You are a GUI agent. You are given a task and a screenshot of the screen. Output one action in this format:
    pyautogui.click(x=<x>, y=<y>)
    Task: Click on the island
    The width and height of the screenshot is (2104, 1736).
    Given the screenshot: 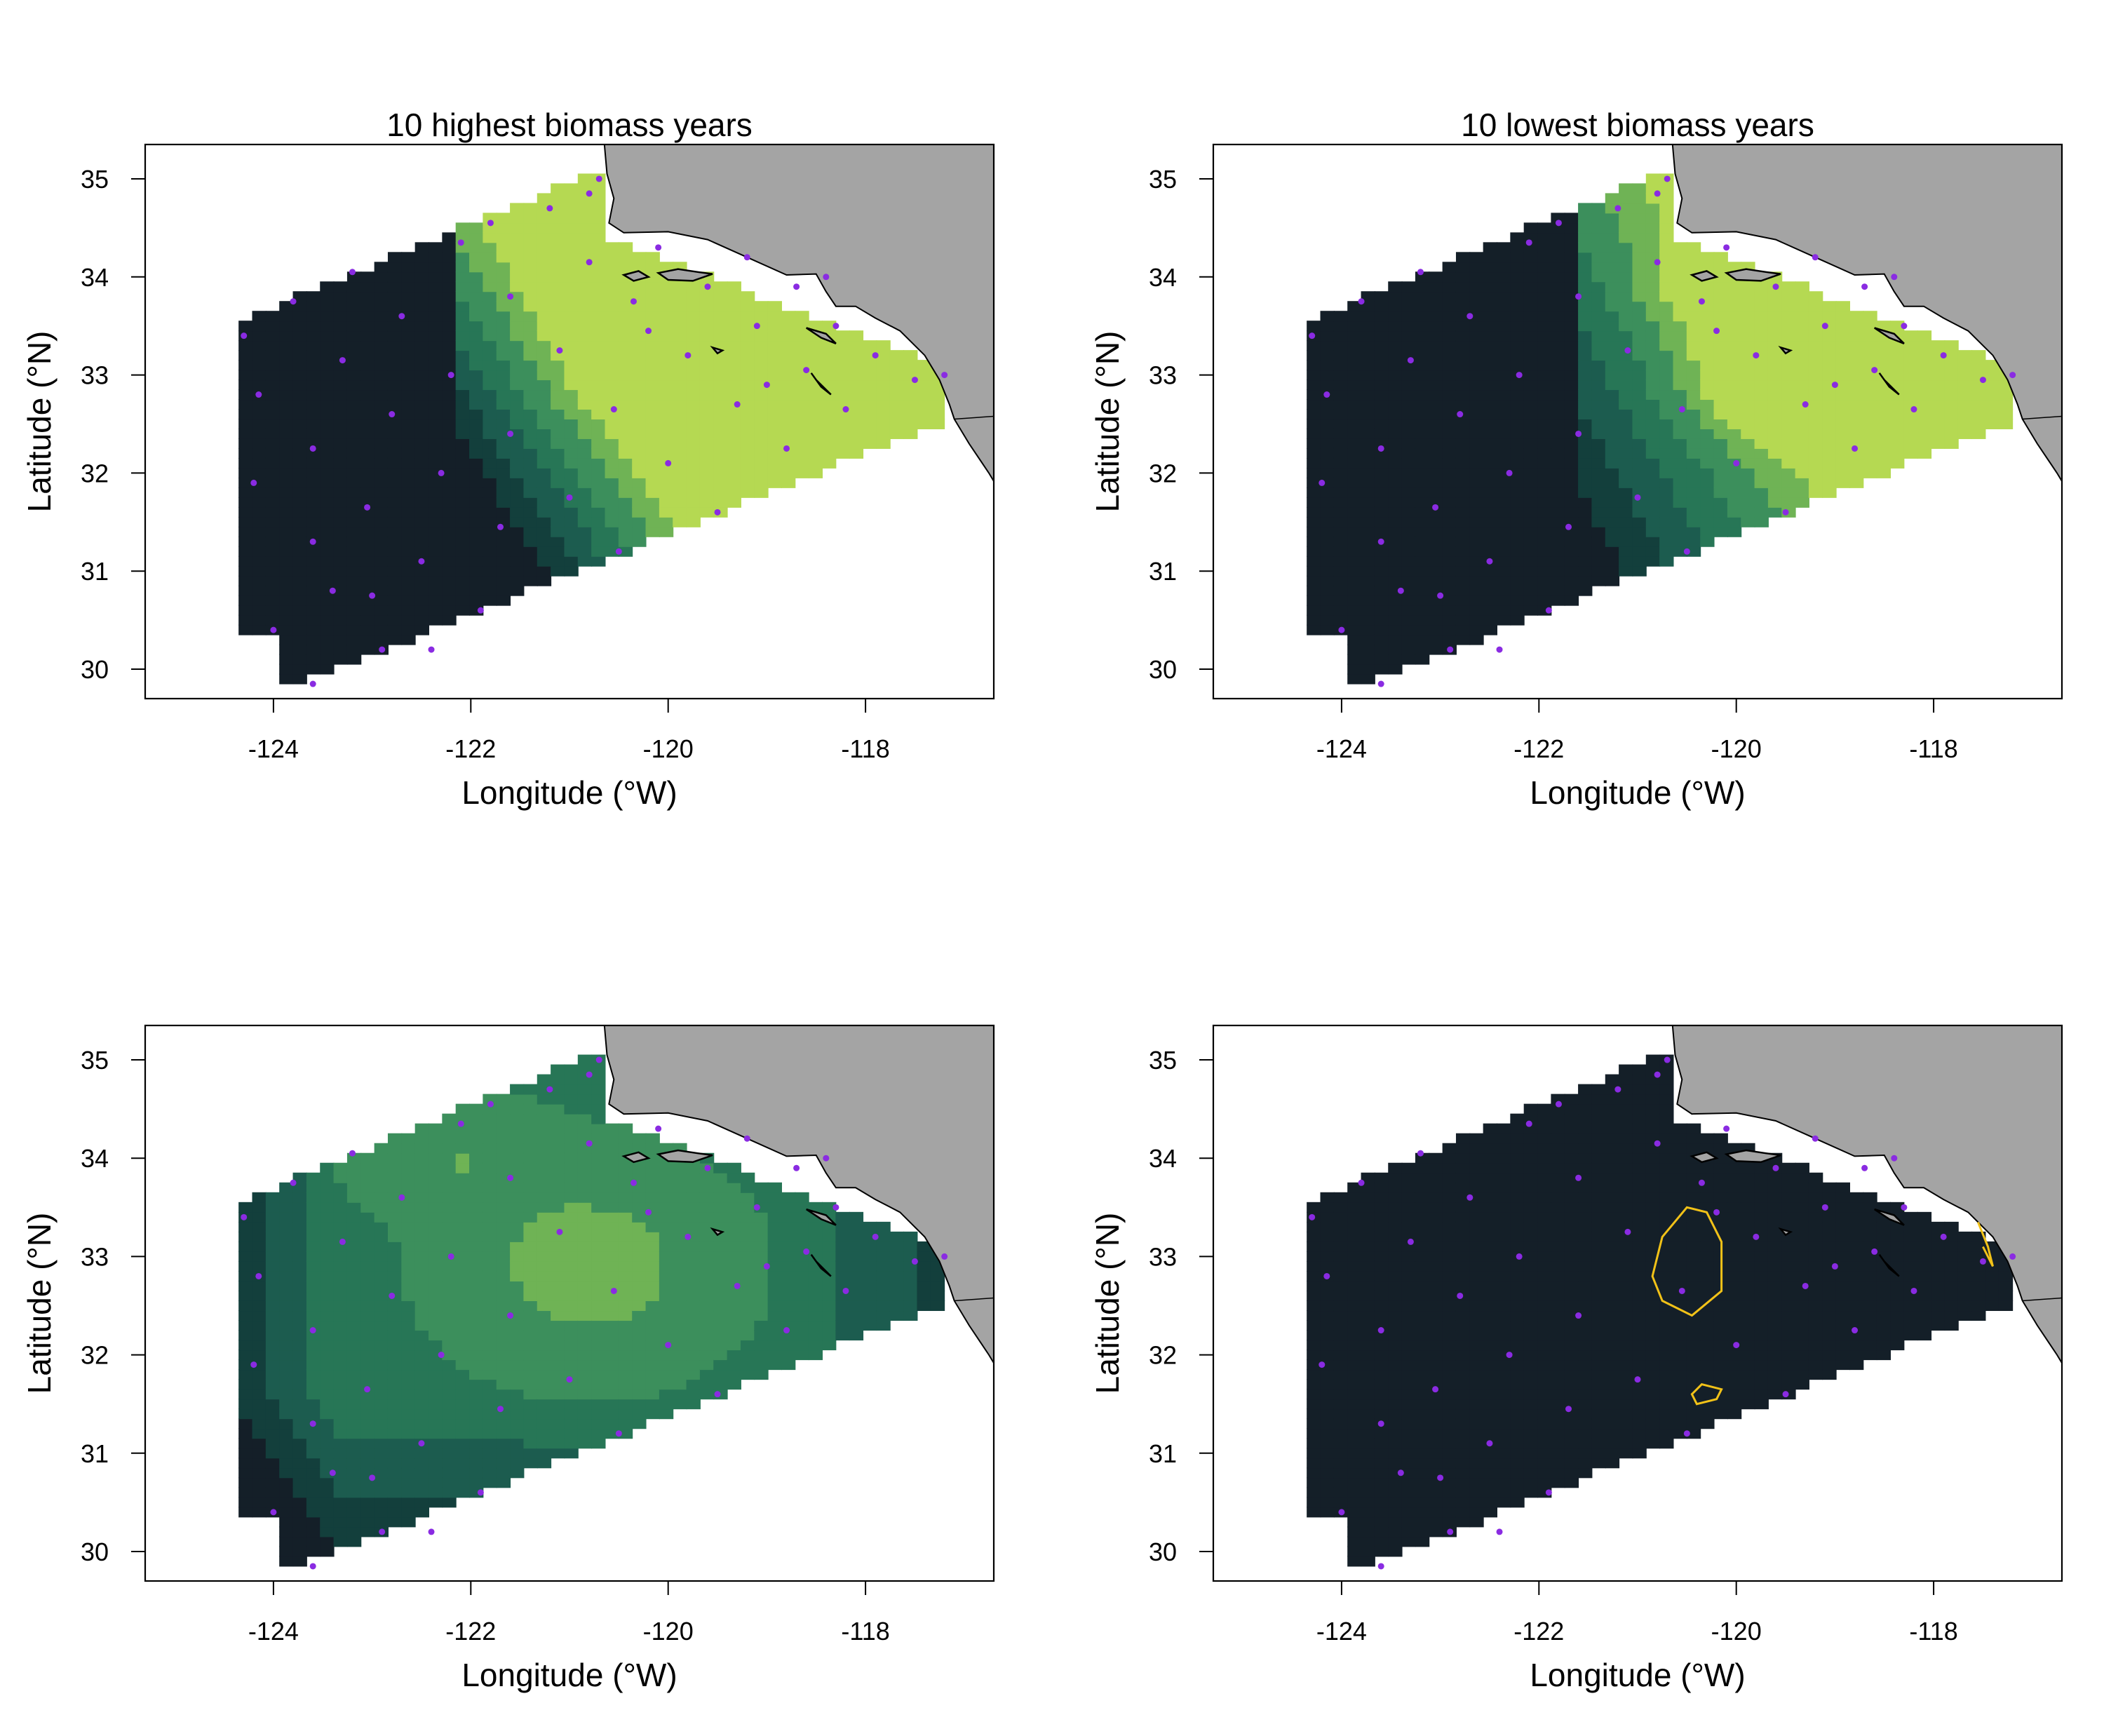 What is the action you would take?
    pyautogui.click(x=821, y=1265)
    